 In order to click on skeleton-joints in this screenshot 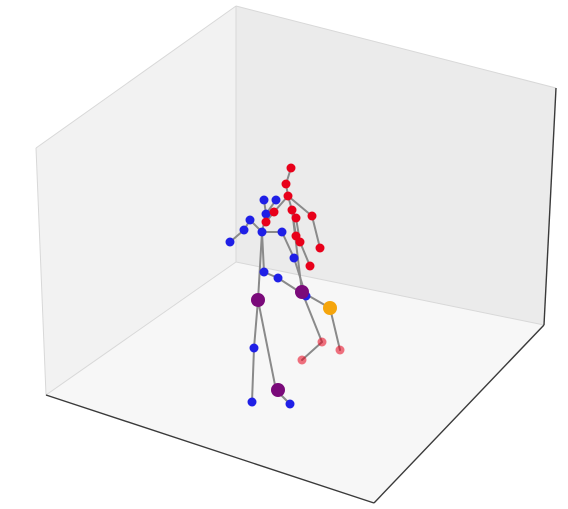, I will do `click(285, 286)`.